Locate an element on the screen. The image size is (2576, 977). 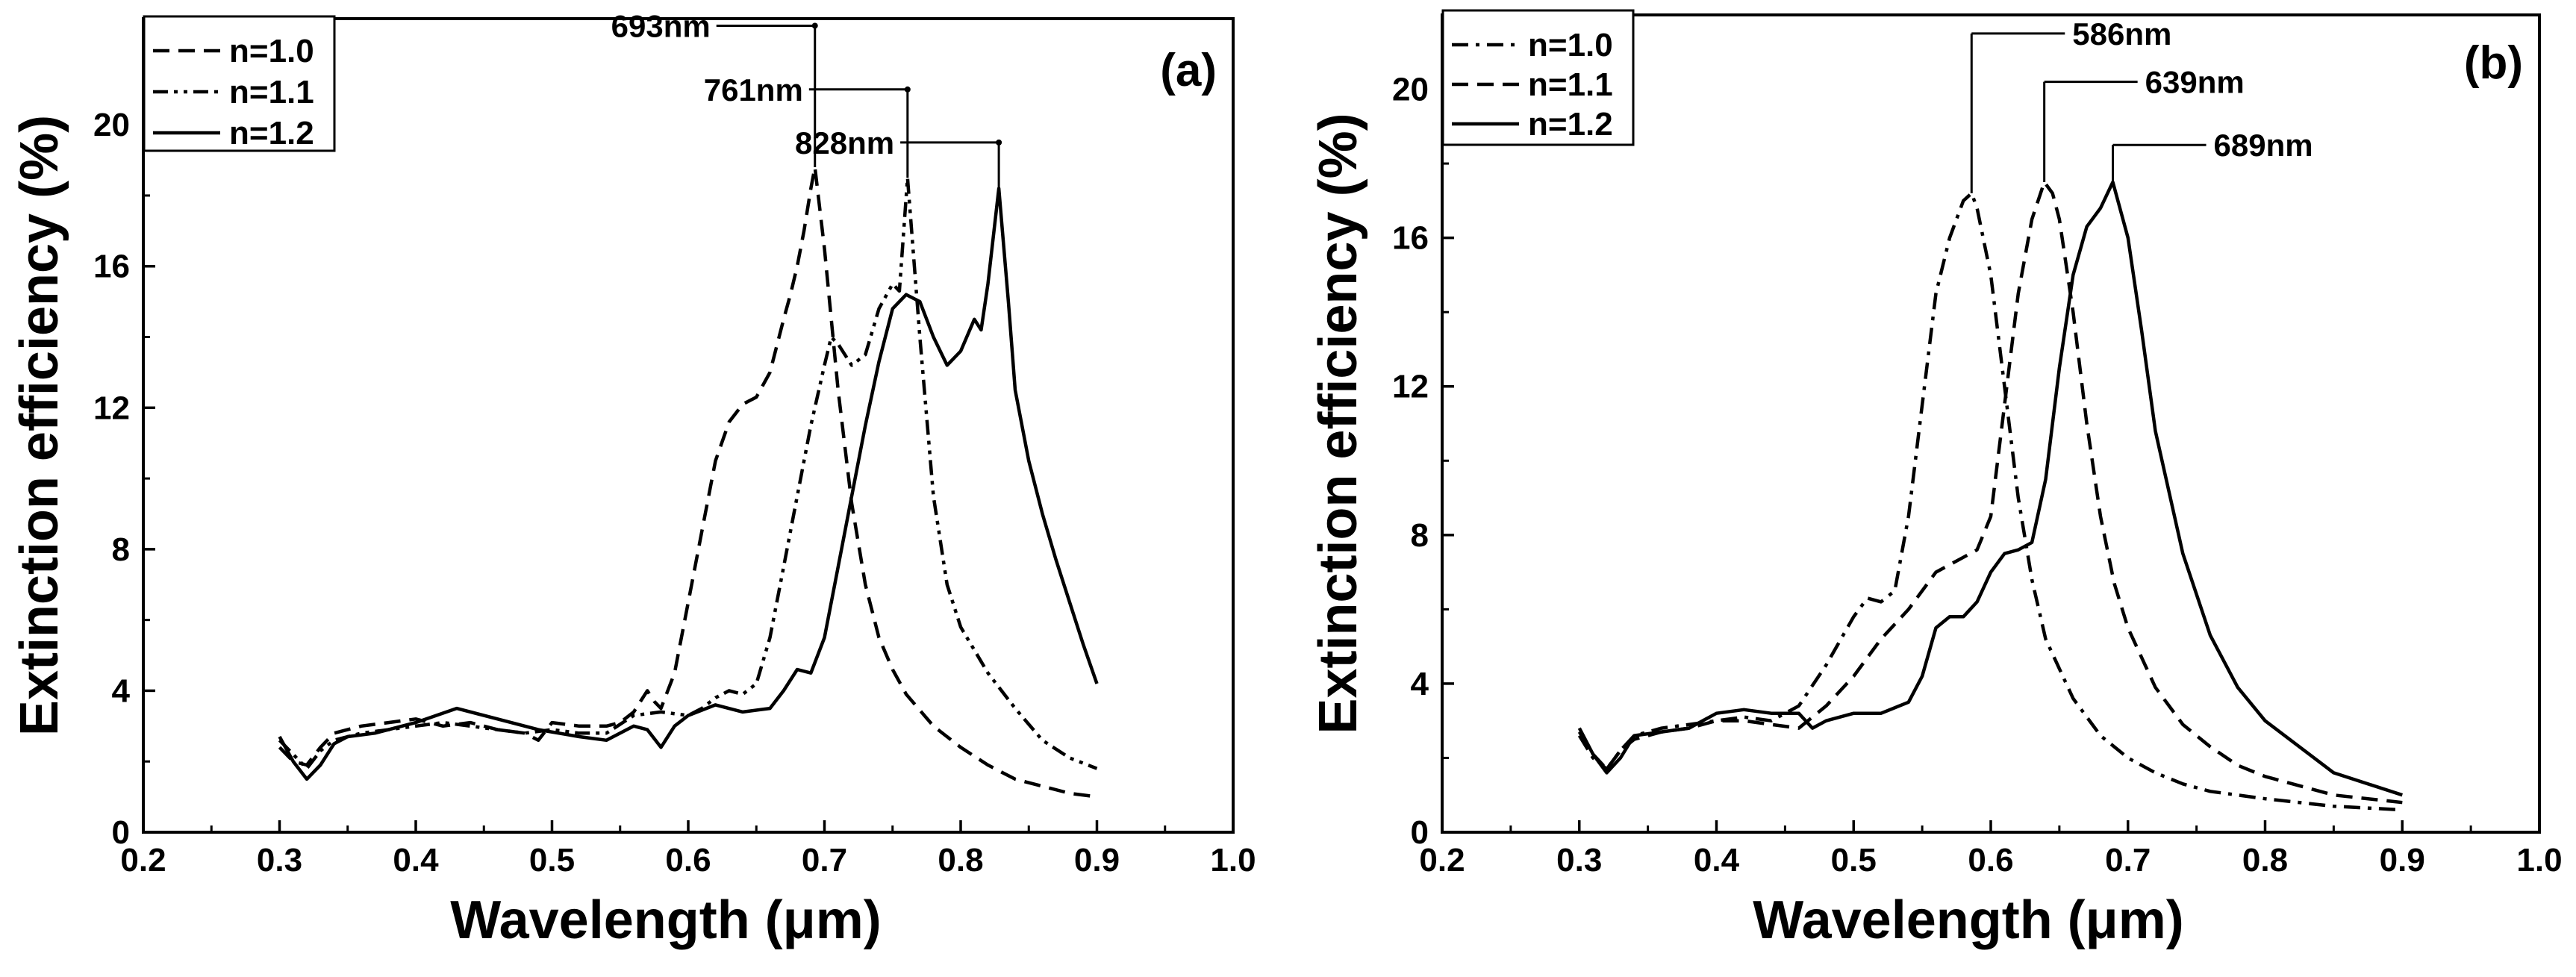
peak-annotation: 761nm is located at coordinates (807, 125).